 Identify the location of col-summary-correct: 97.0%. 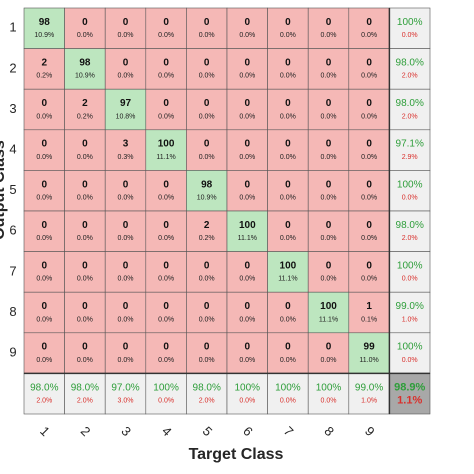
(125, 387).